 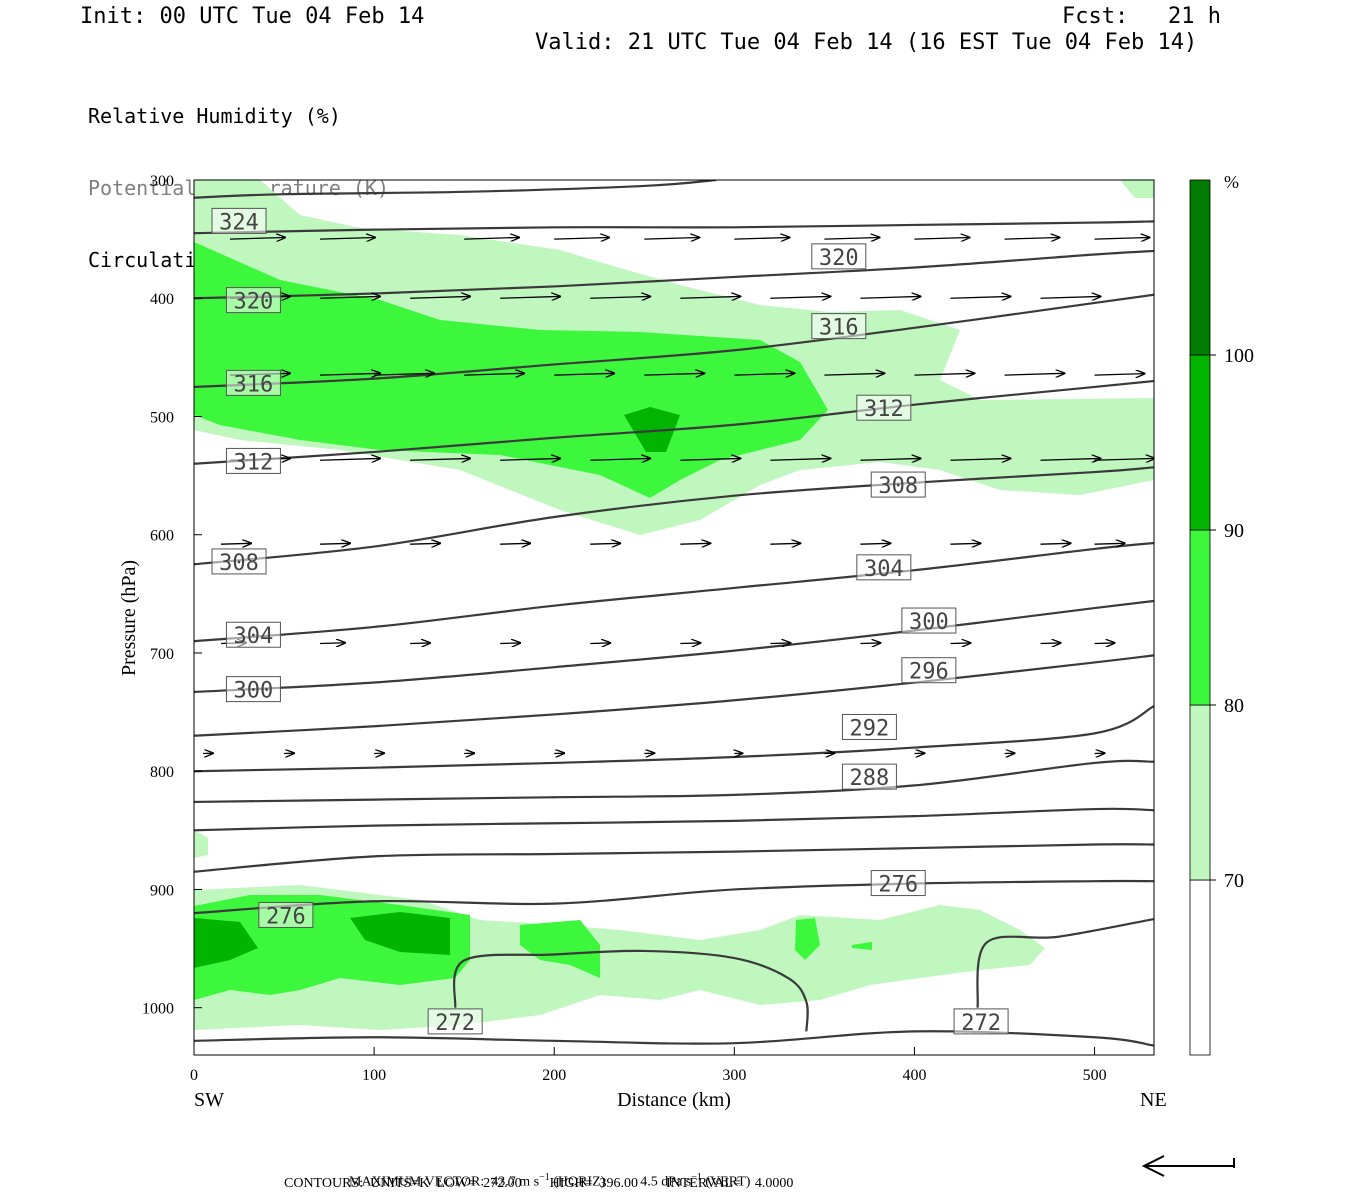 What do you see at coordinates (252, 16) in the screenshot?
I see `init-time: Init: 00 UTC Tue 04 Feb 14` at bounding box center [252, 16].